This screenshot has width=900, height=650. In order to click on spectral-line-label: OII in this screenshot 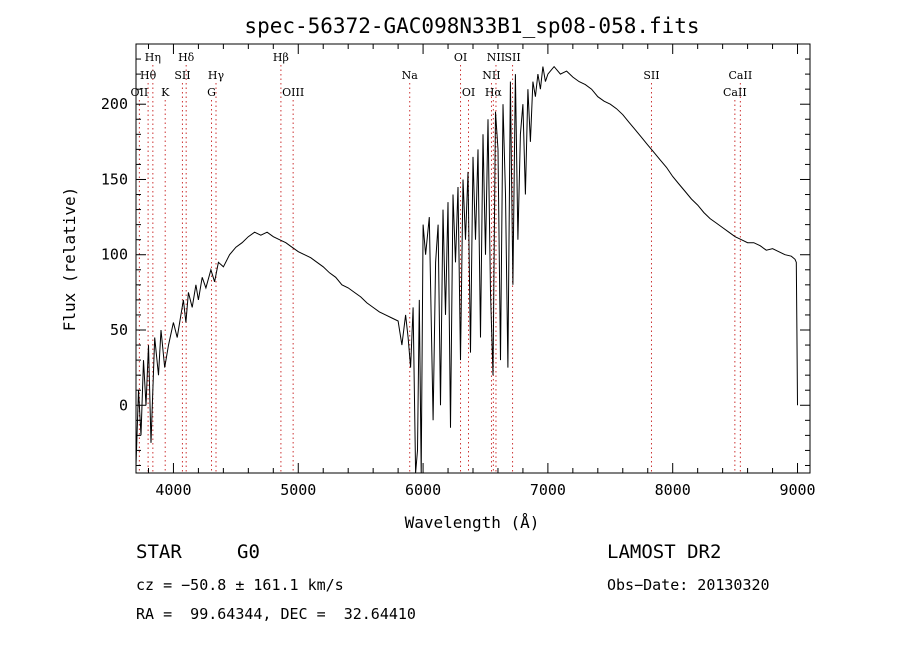, I will do `click(140, 92)`.